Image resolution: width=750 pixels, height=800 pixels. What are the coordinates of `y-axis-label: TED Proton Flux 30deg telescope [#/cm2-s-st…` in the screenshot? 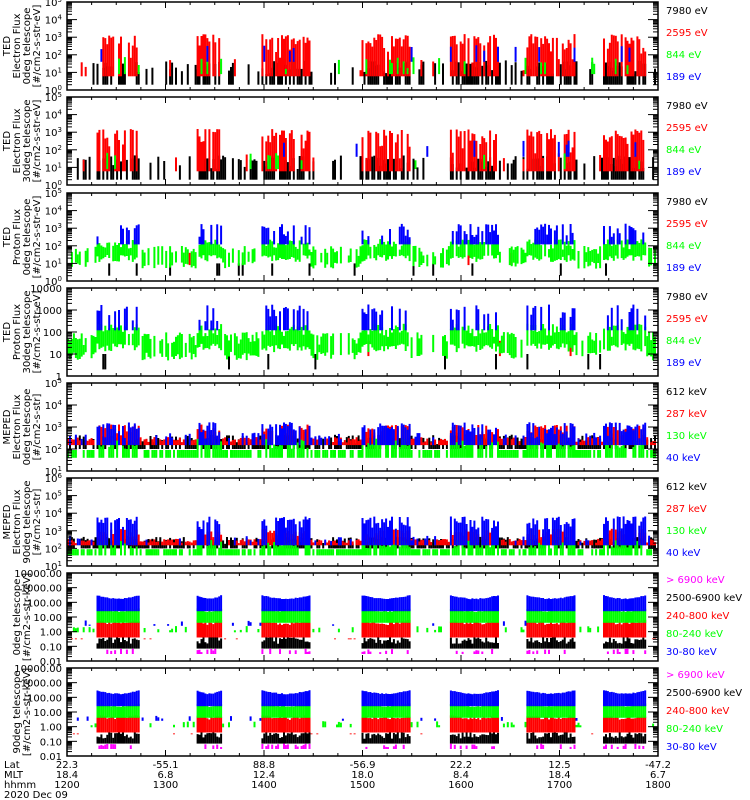 It's located at (22, 331).